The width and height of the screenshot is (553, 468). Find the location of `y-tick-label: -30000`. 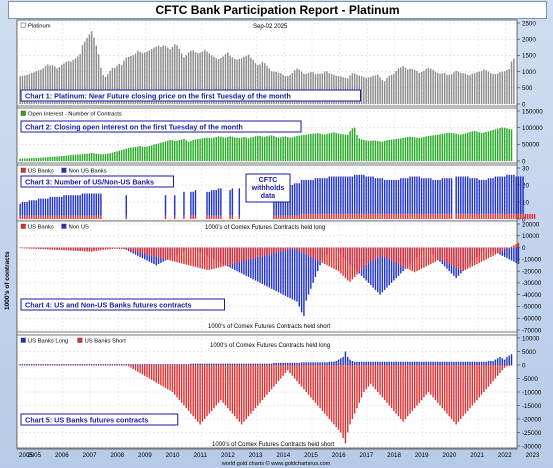

y-tick-label: -30000 is located at coordinates (532, 446).